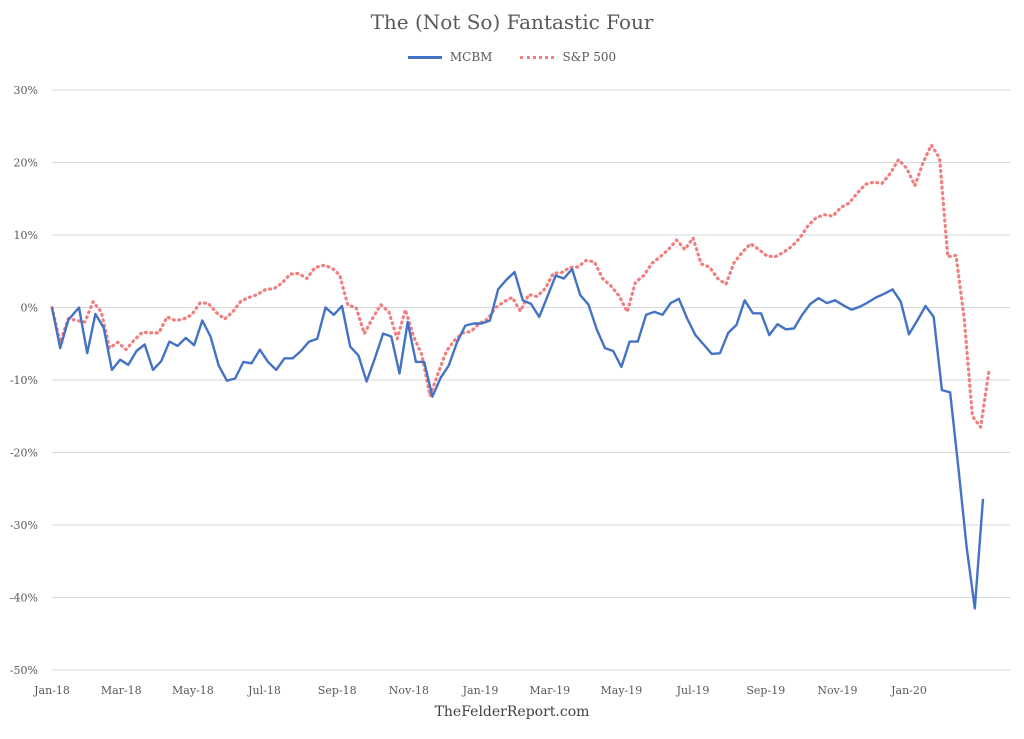 Image resolution: width=1024 pixels, height=739 pixels. What do you see at coordinates (24, 670) in the screenshot?
I see `y-tick-label: -50%` at bounding box center [24, 670].